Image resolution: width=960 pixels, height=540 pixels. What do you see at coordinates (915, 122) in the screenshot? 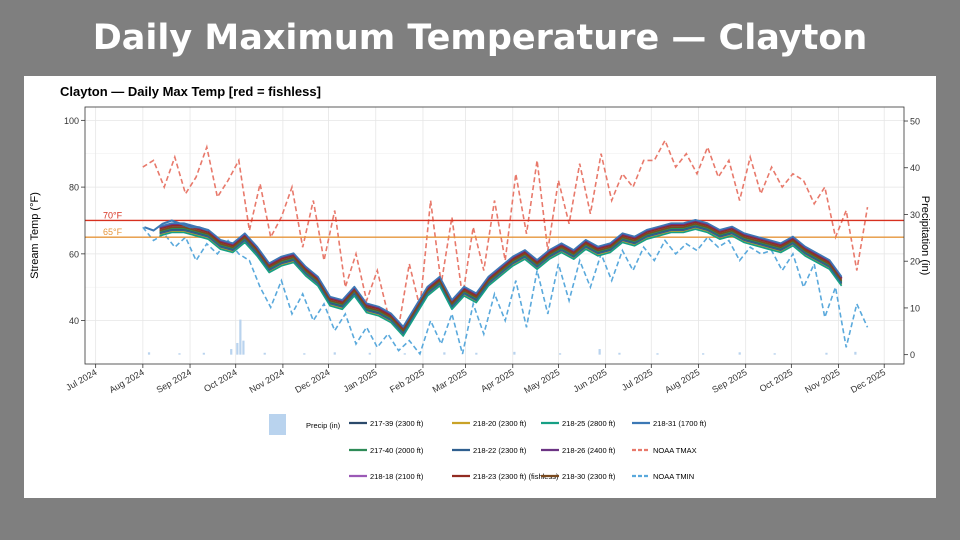
I see `y2-tick-label: 50` at bounding box center [915, 122].